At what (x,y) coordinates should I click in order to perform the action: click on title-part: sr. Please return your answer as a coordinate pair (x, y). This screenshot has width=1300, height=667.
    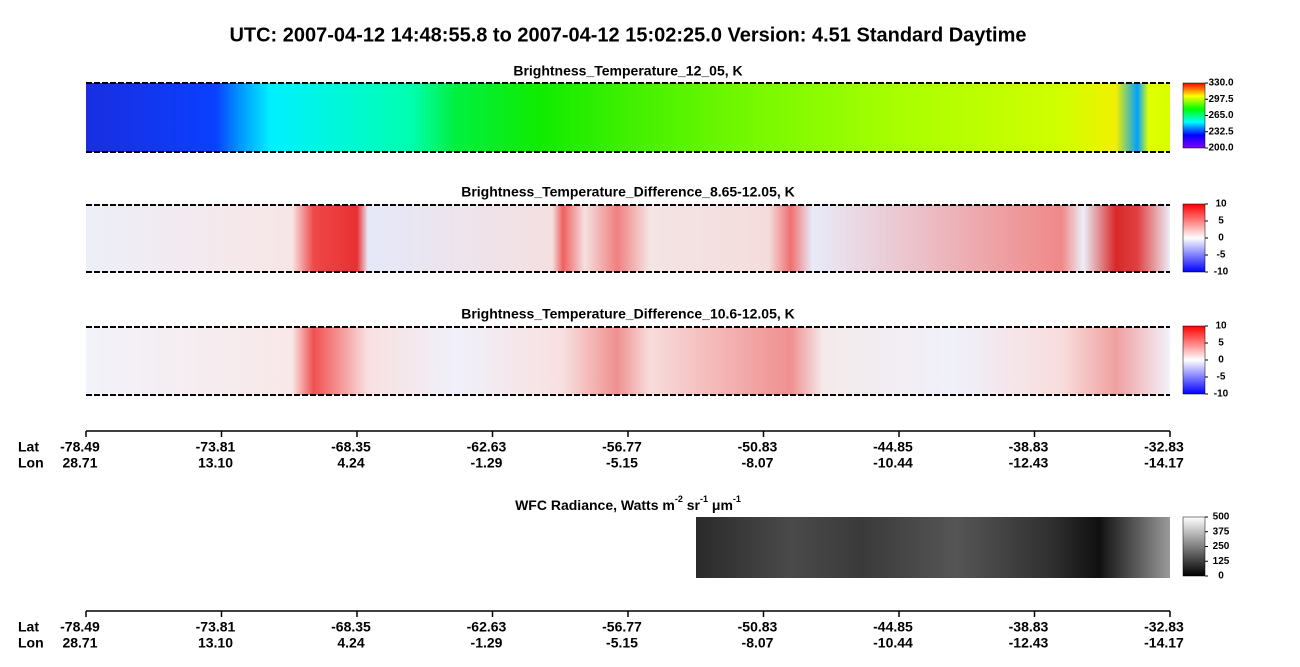
    Looking at the image, I should click on (692, 505).